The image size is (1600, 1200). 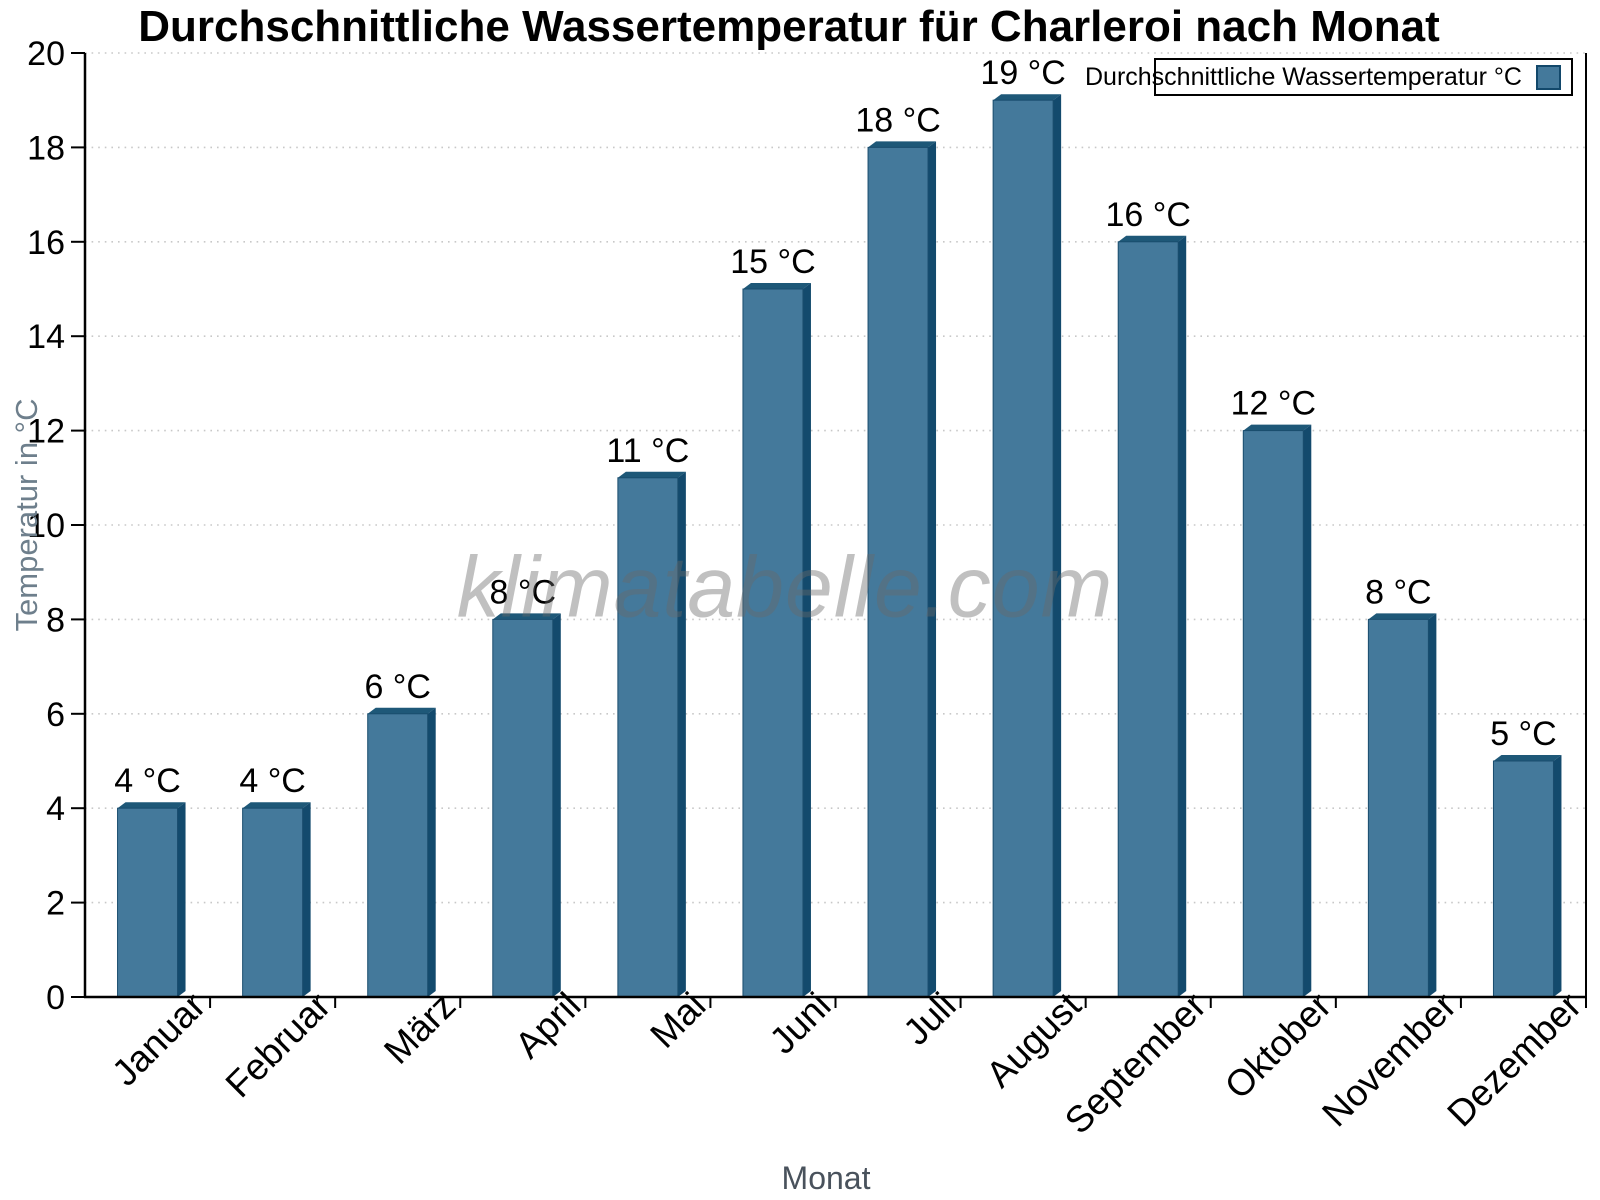 What do you see at coordinates (1303, 76) in the screenshot?
I see `legend-label: Durchschnittliche Wassertemperatur °C` at bounding box center [1303, 76].